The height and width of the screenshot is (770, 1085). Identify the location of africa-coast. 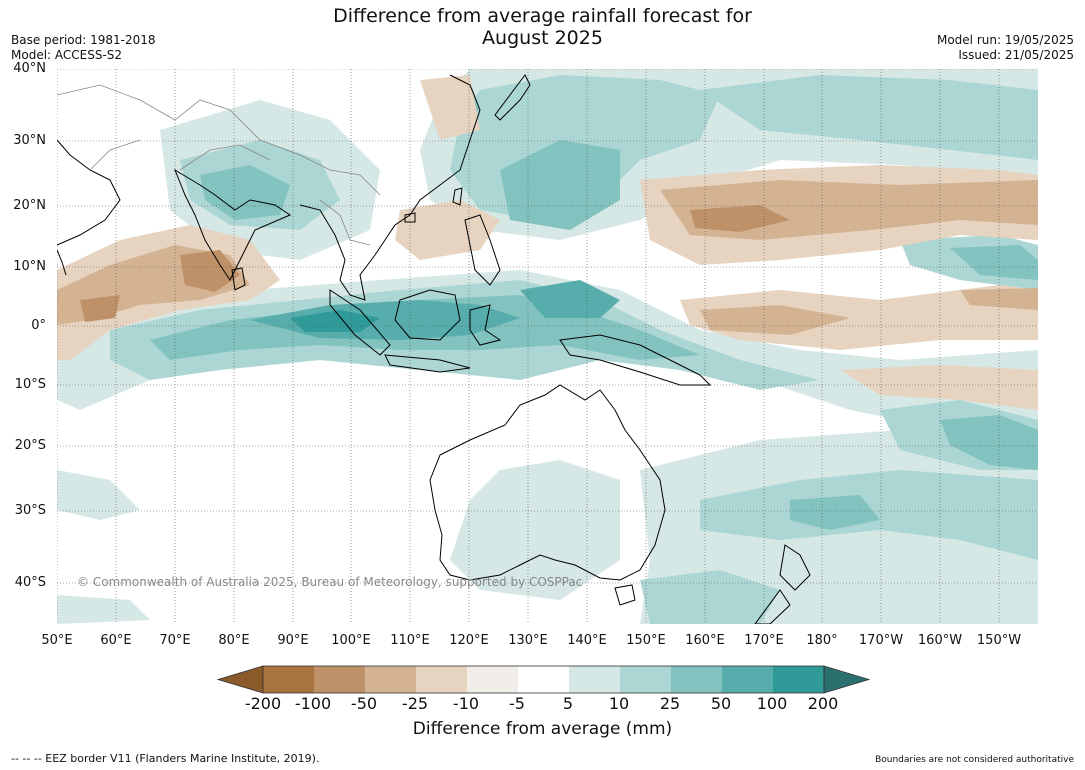
(62, 262).